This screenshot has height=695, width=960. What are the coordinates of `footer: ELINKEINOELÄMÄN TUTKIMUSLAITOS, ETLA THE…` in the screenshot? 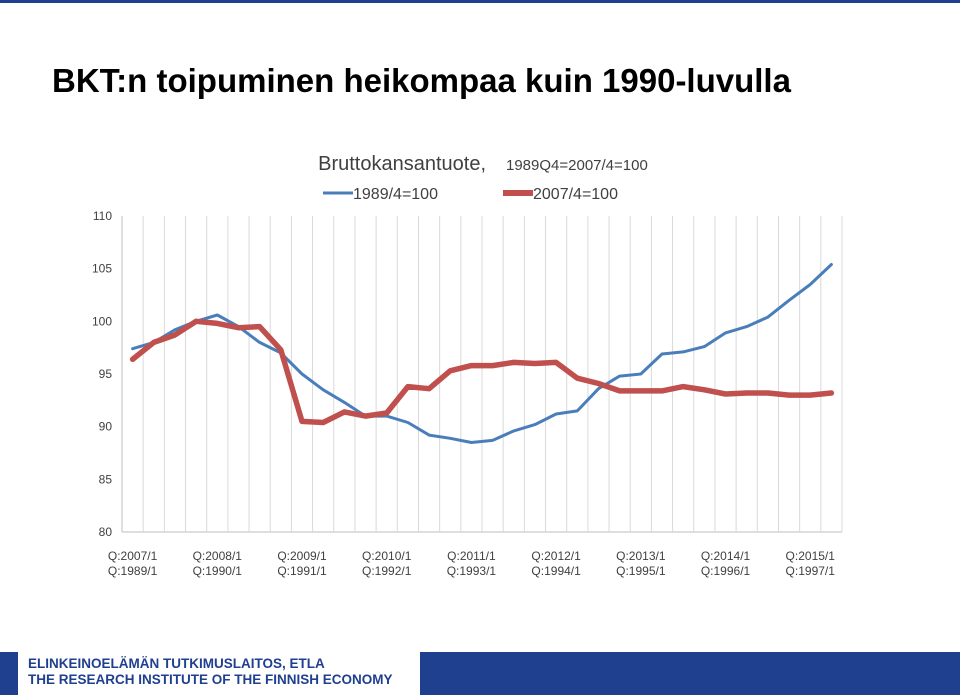 It's located at (480, 673).